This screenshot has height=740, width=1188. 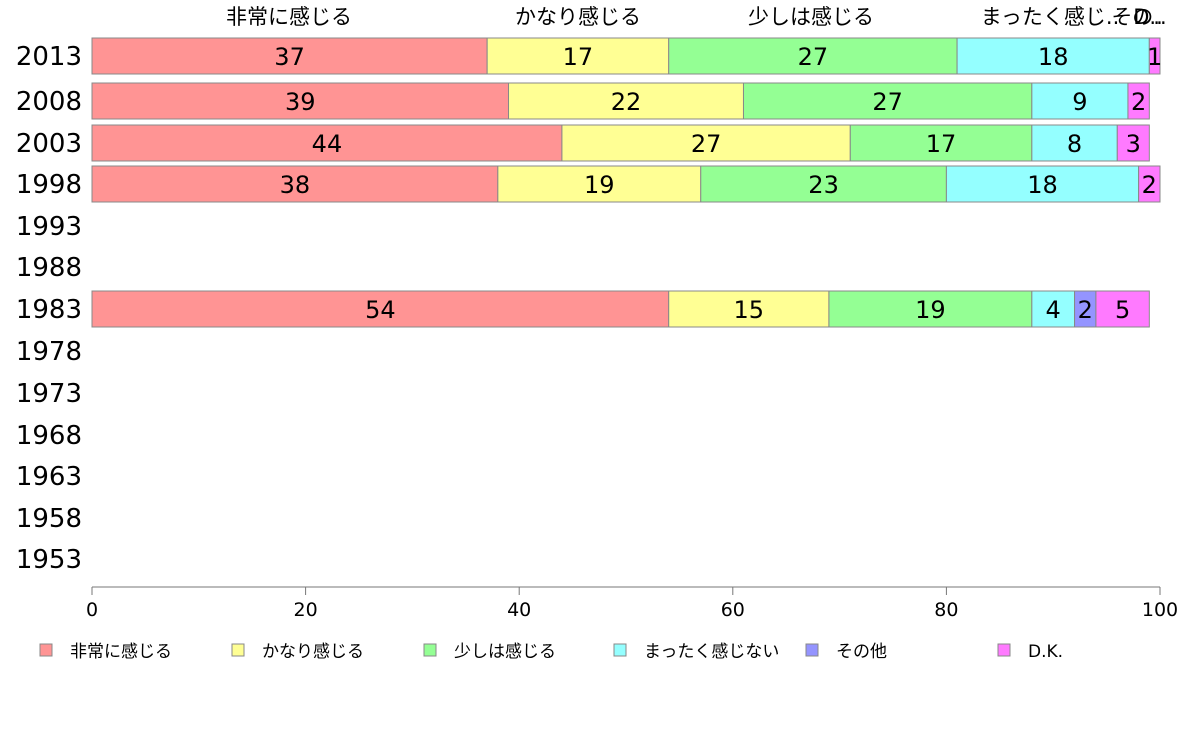 I want to click on top-label-0: 非常に感じる, so click(x=289, y=17).